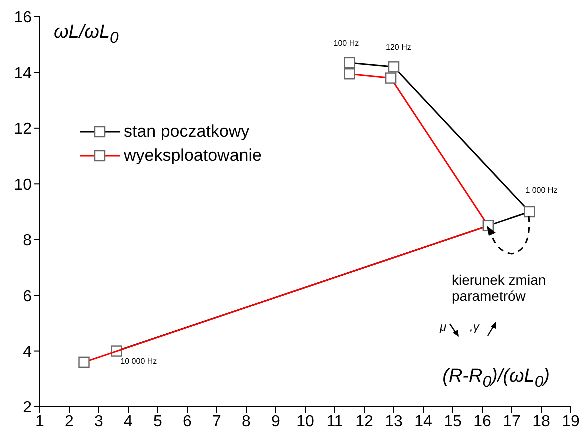  What do you see at coordinates (483, 421) in the screenshot?
I see `x-tick-label: 16` at bounding box center [483, 421].